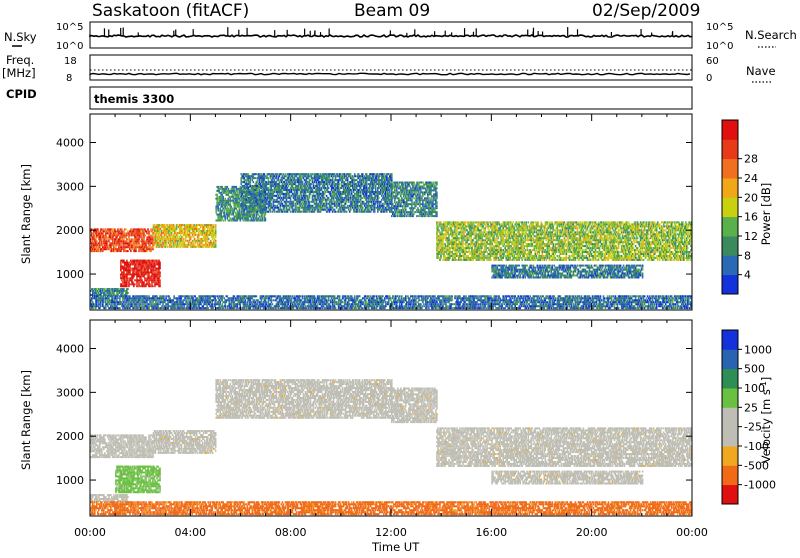 The height and width of the screenshot is (558, 800). Describe the element at coordinates (709, 78) in the screenshot. I see `nave-tick-bottom: 0` at that location.